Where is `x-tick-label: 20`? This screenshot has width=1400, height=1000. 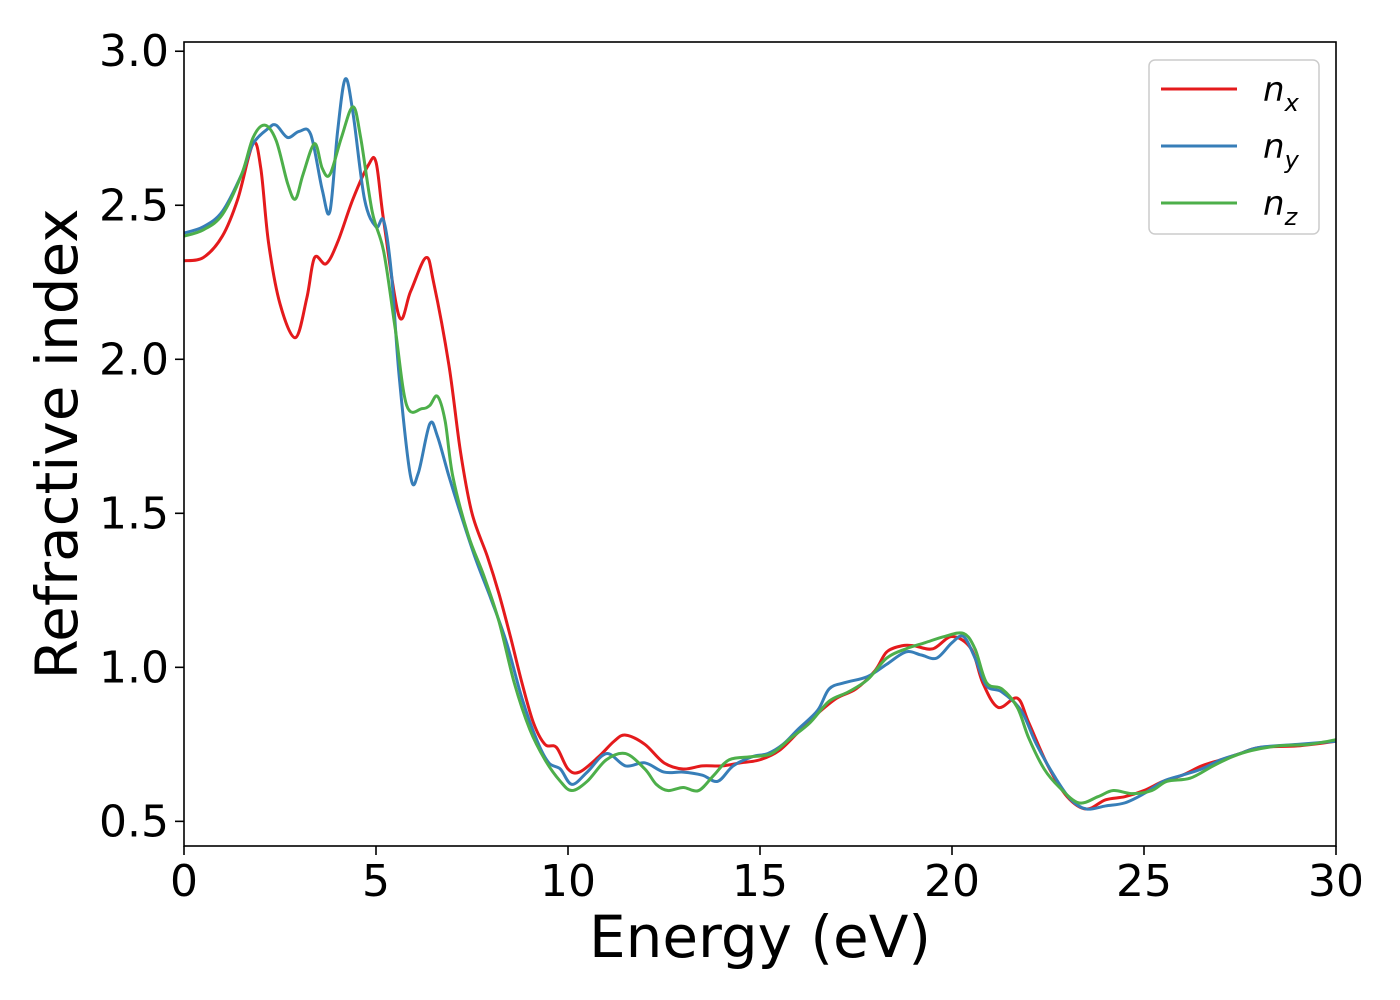 x-tick-label: 20 is located at coordinates (952, 881).